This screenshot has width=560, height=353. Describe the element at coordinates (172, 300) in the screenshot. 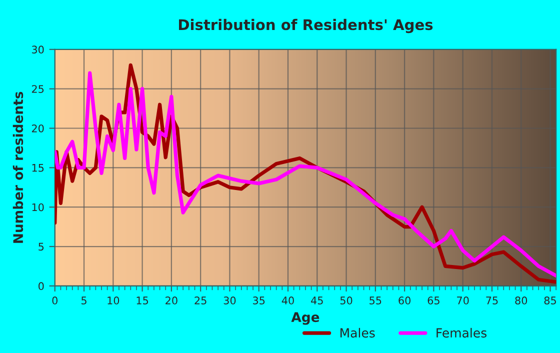

I see `x-tick-label: 20` at that location.